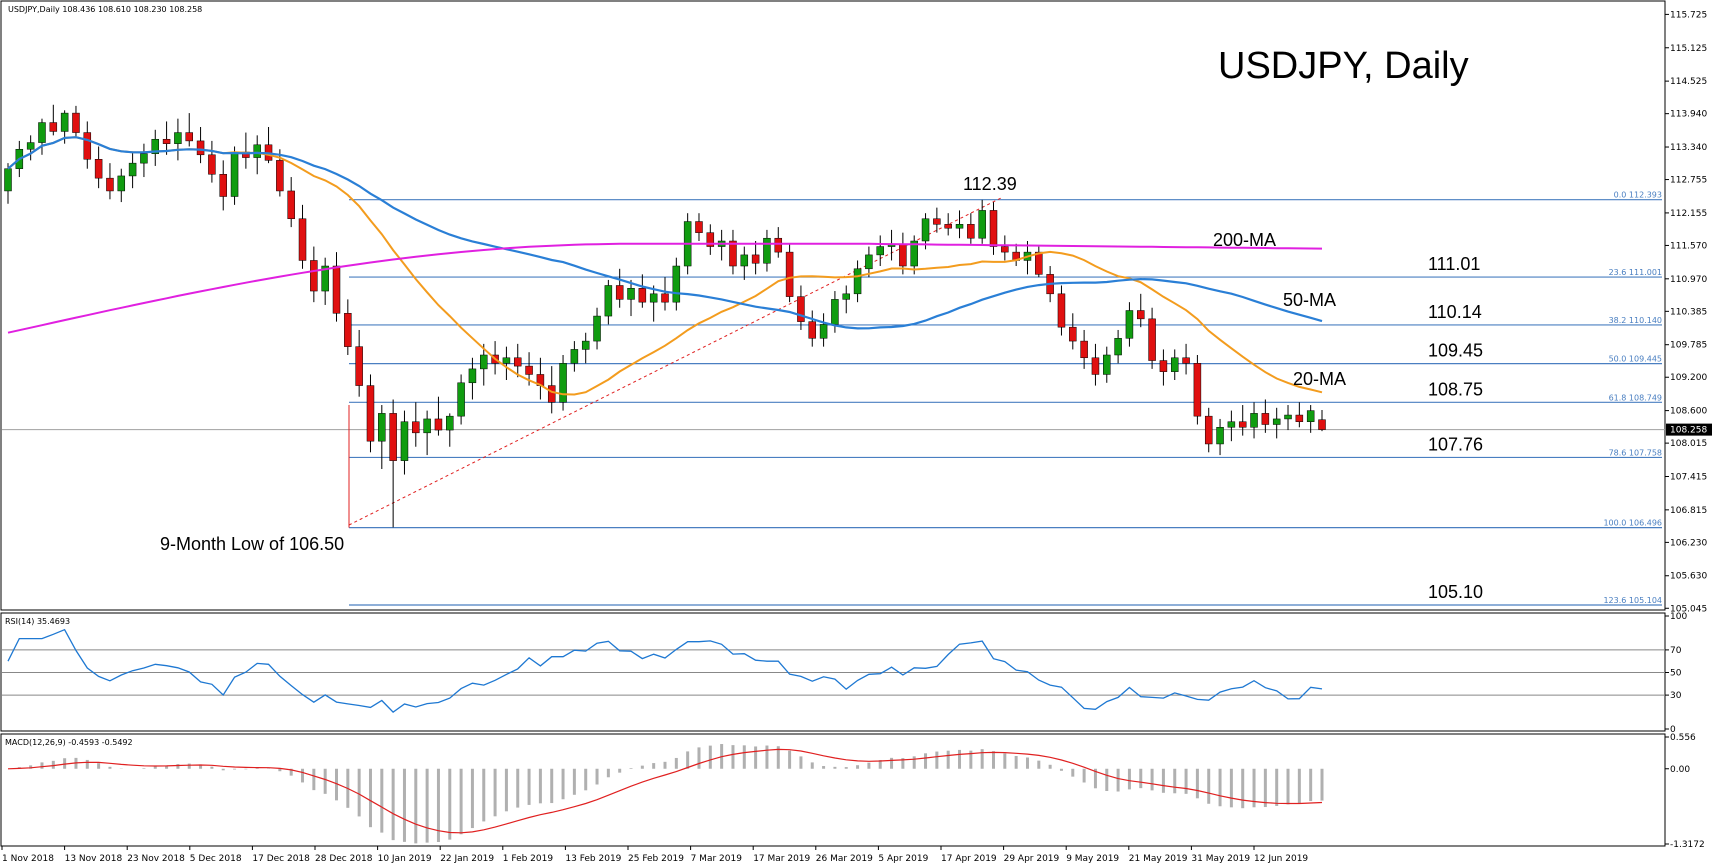  Describe the element at coordinates (1455, 592) in the screenshot. I see `fib-level-label: 105.10` at that location.